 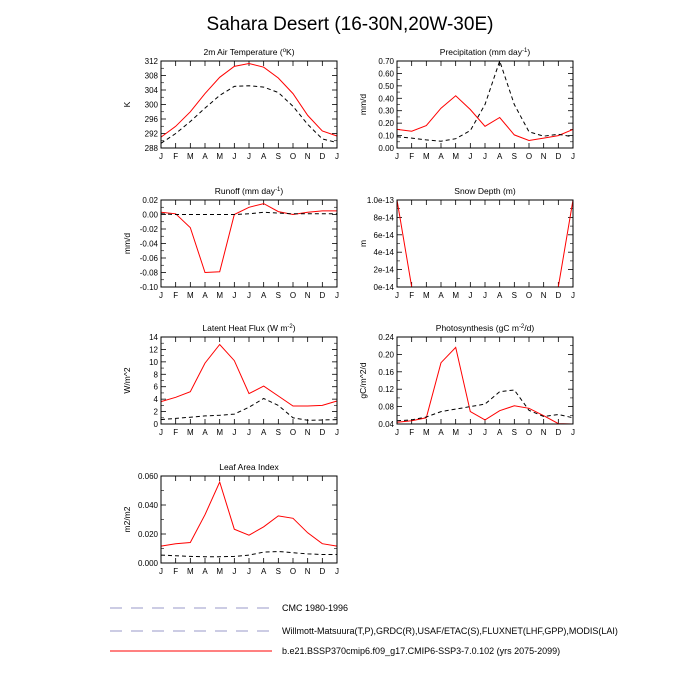 I want to click on y-axis-label: W/m^2, so click(x=127, y=380).